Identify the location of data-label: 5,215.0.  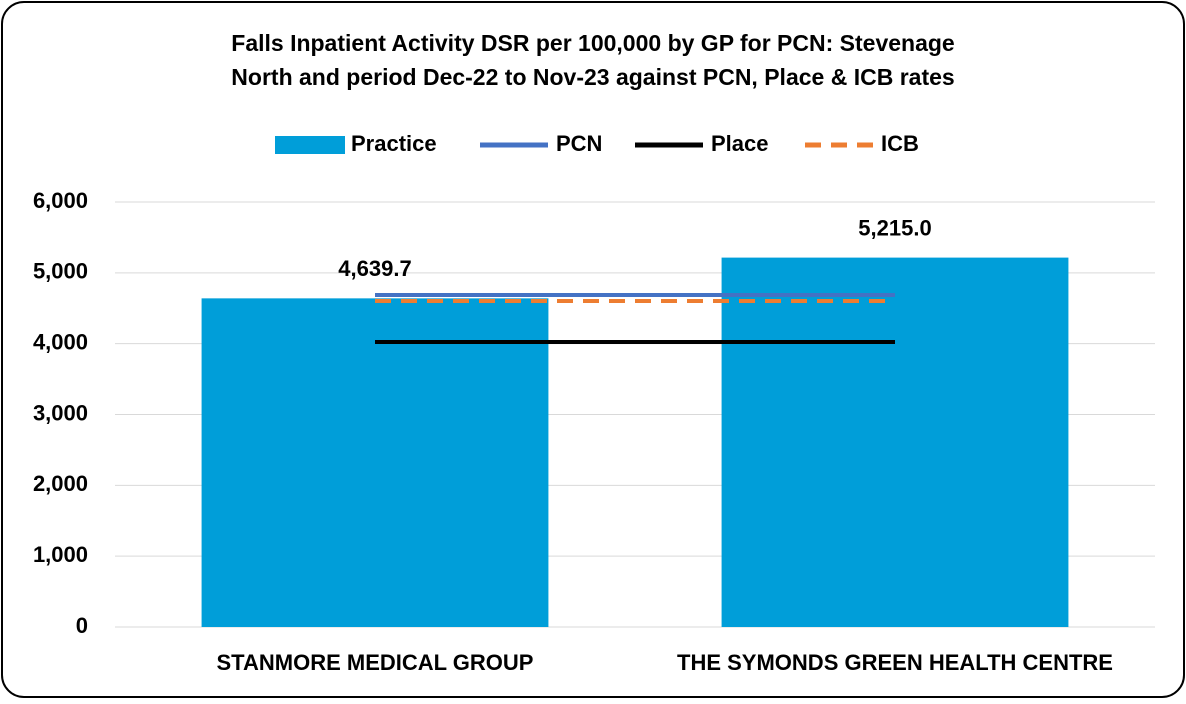
(894, 227).